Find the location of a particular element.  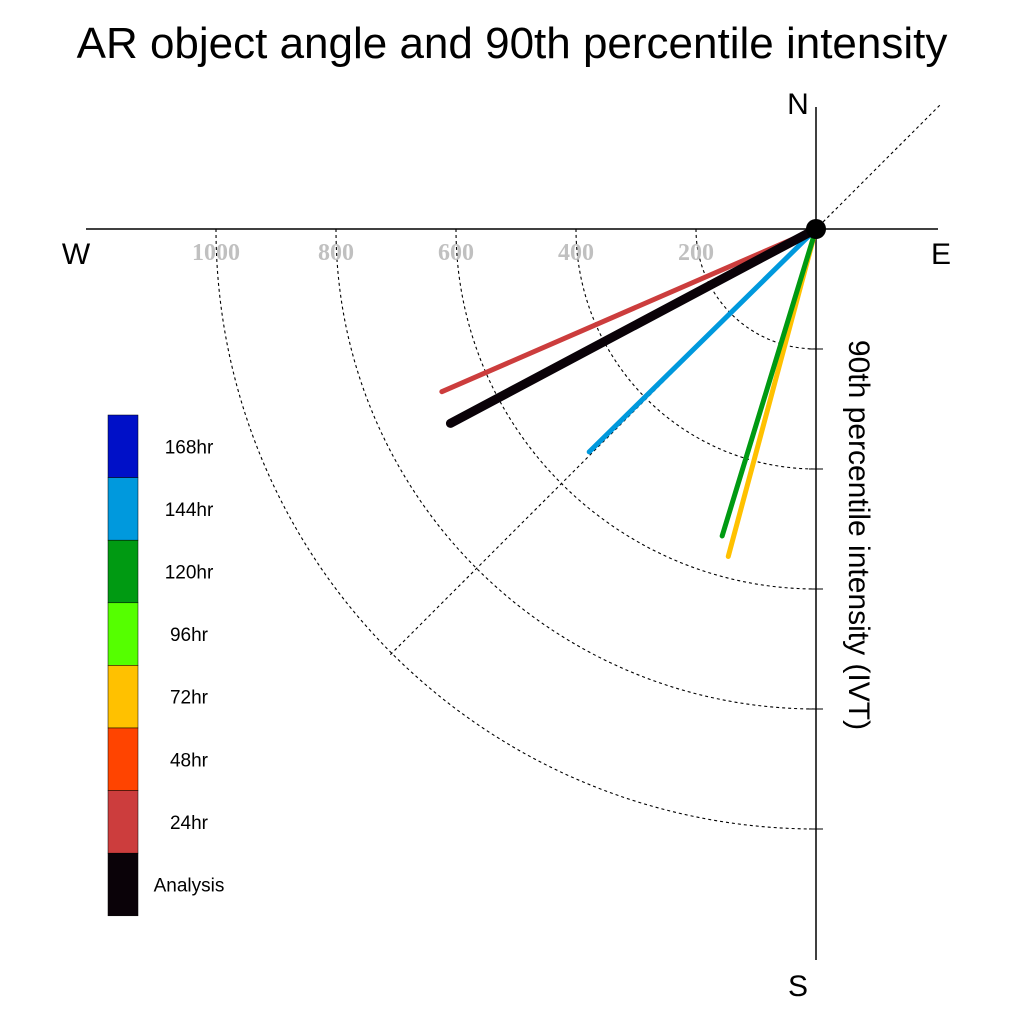

radial-tick-label: 600 is located at coordinates (456, 253).